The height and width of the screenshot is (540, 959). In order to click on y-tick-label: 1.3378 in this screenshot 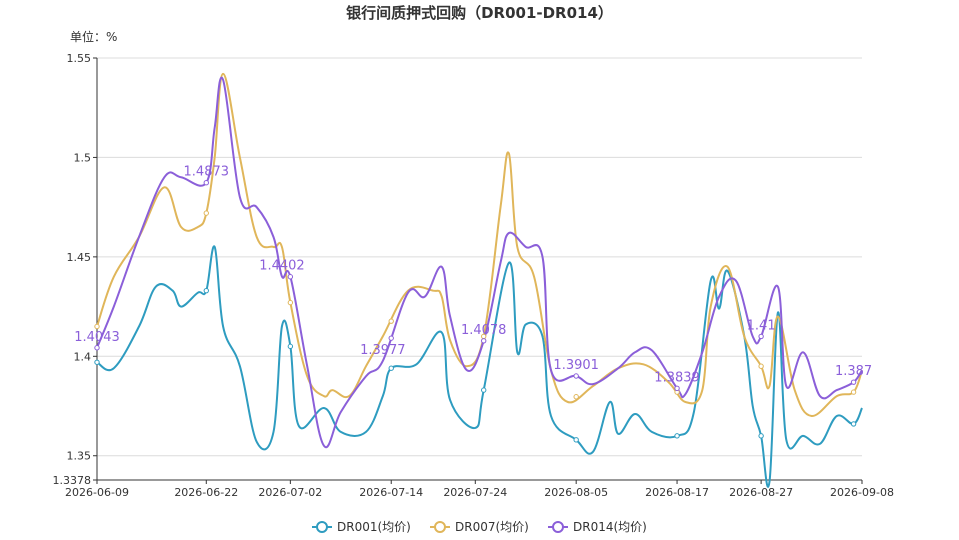, I will do `click(72, 480)`.